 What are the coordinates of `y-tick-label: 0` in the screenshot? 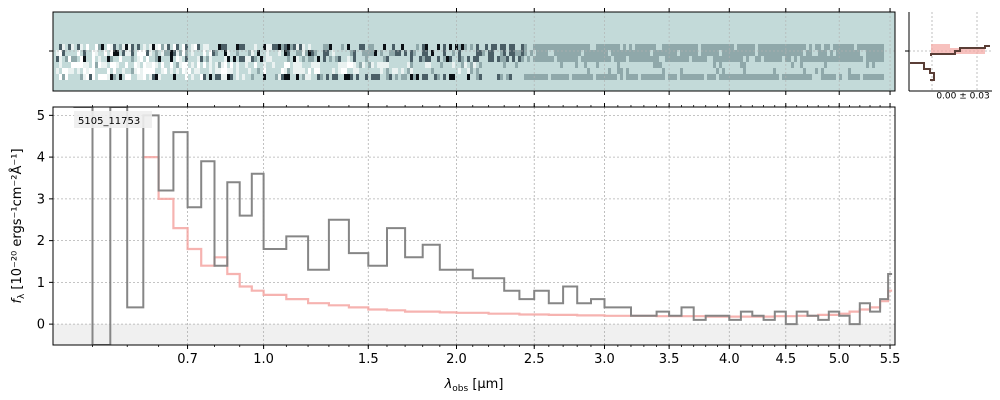 It's located at (41, 325).